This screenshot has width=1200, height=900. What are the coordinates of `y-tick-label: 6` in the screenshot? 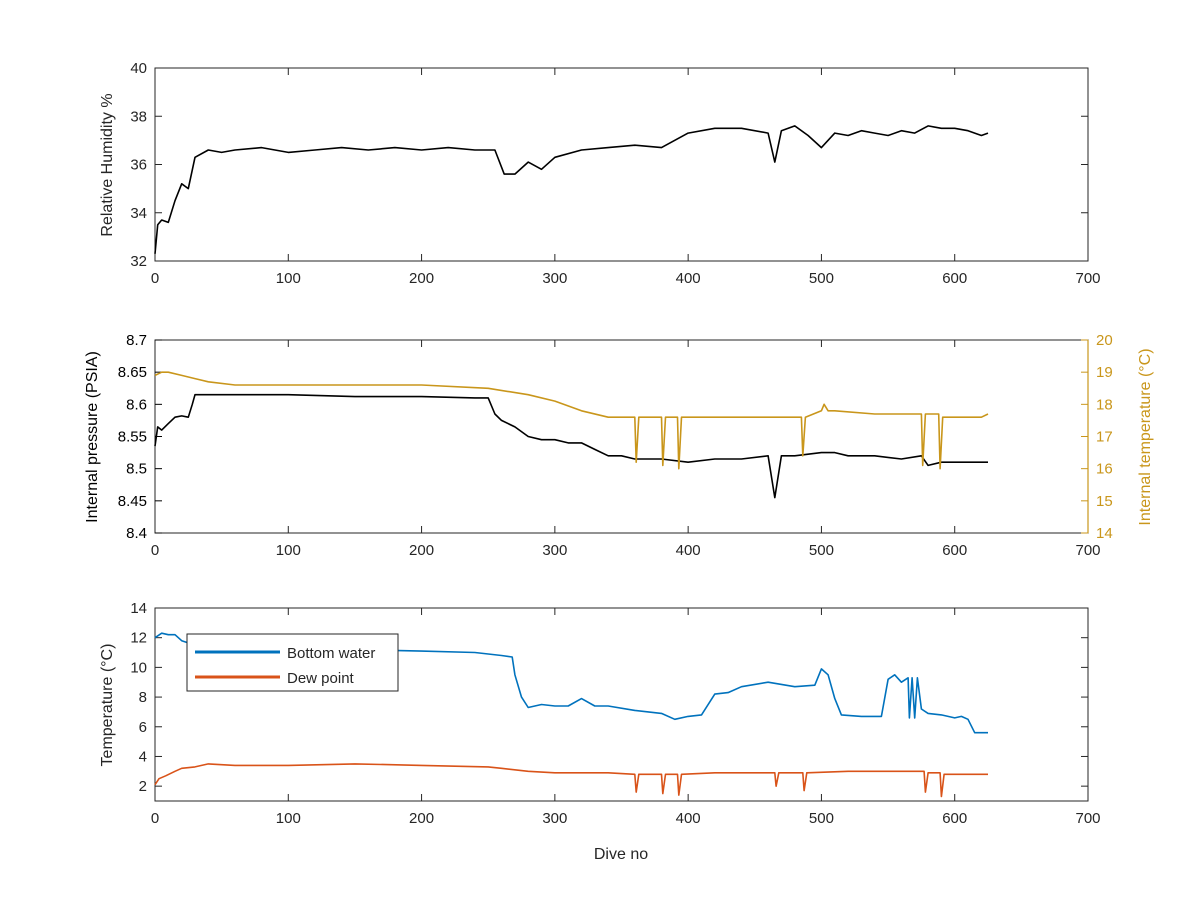 It's located at (143, 727).